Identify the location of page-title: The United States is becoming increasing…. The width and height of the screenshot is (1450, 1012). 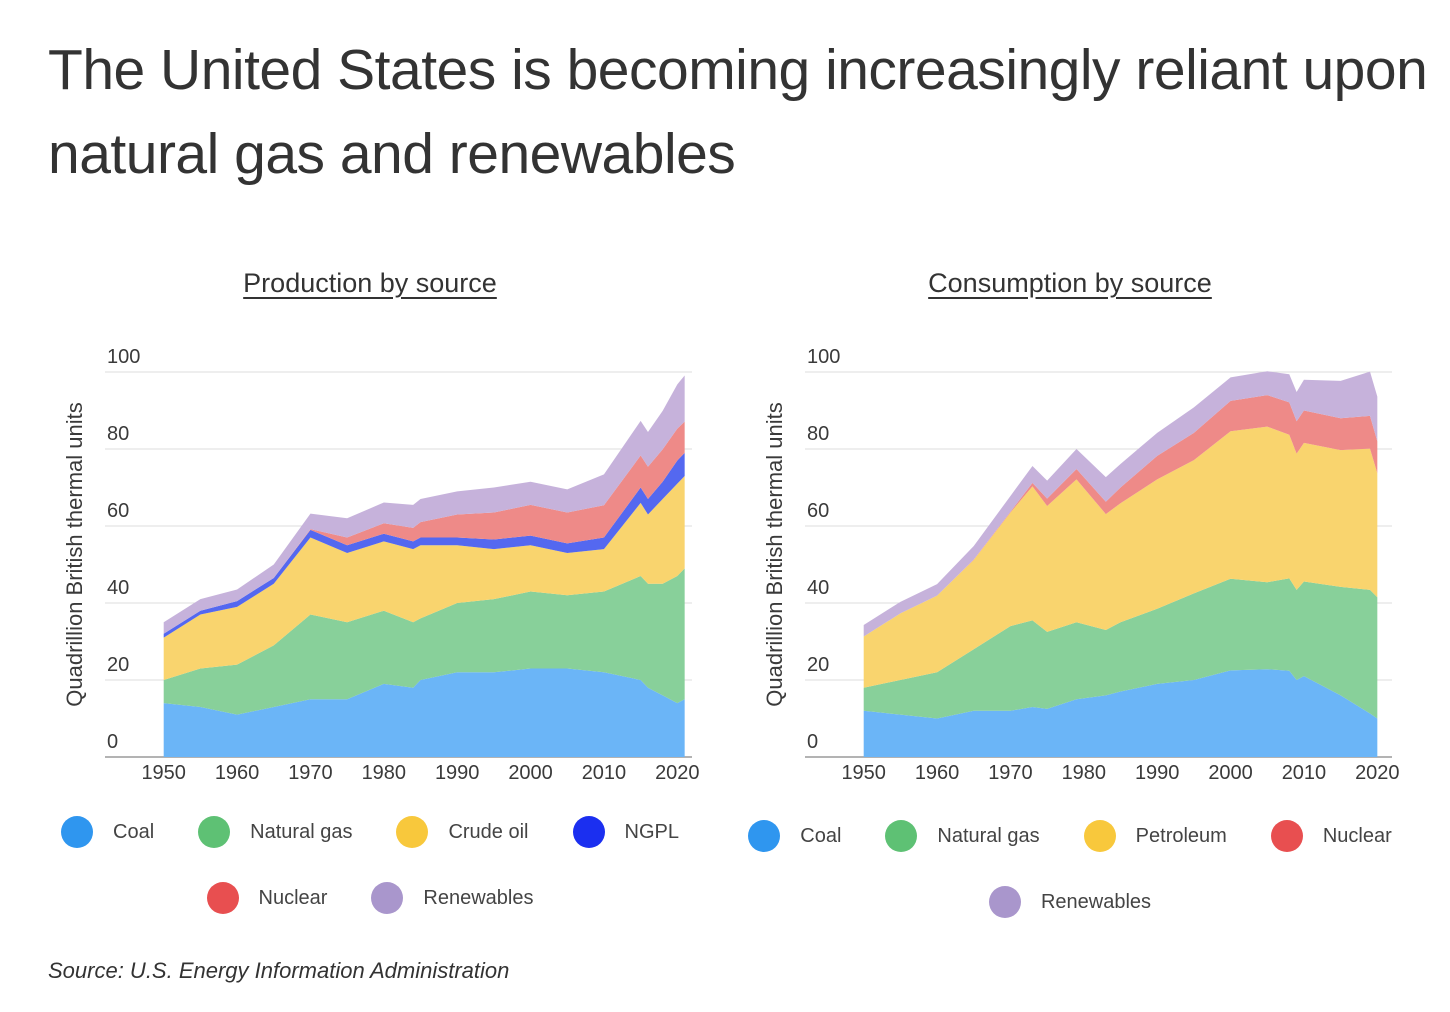
(738, 112).